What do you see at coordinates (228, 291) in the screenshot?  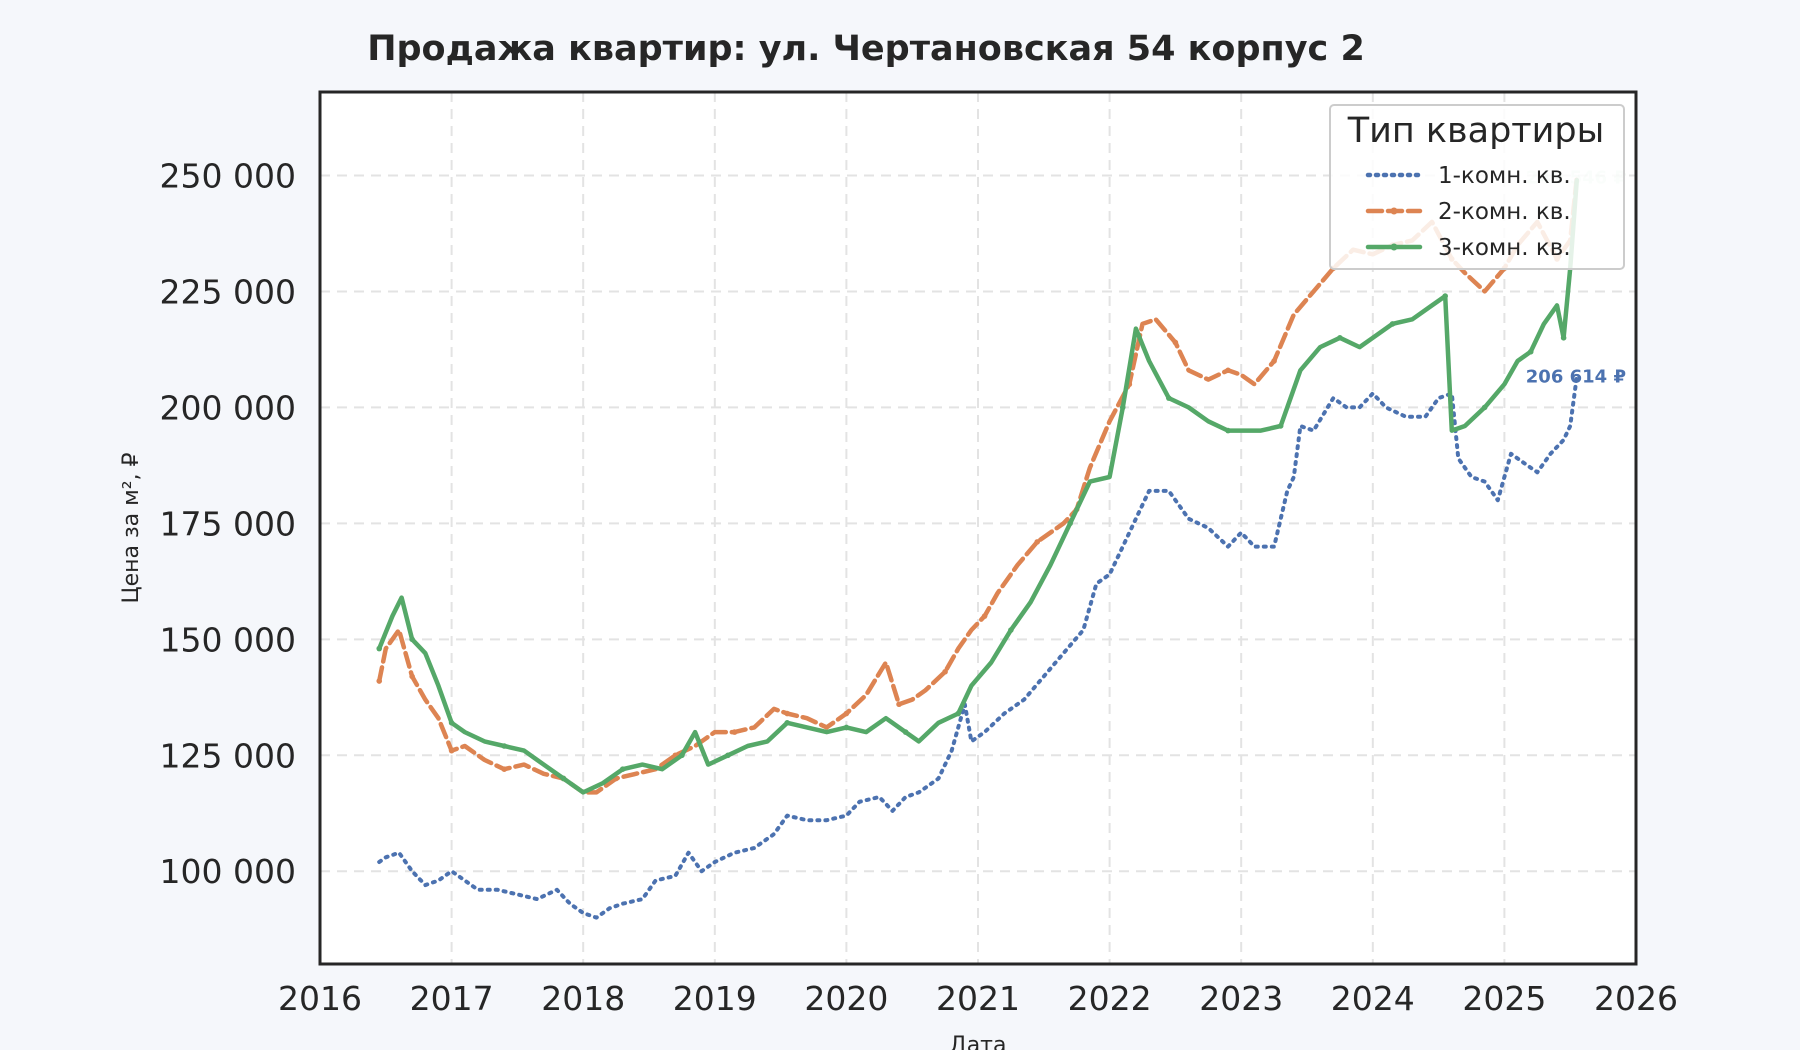 I see `y-tick-label: 225 000` at bounding box center [228, 291].